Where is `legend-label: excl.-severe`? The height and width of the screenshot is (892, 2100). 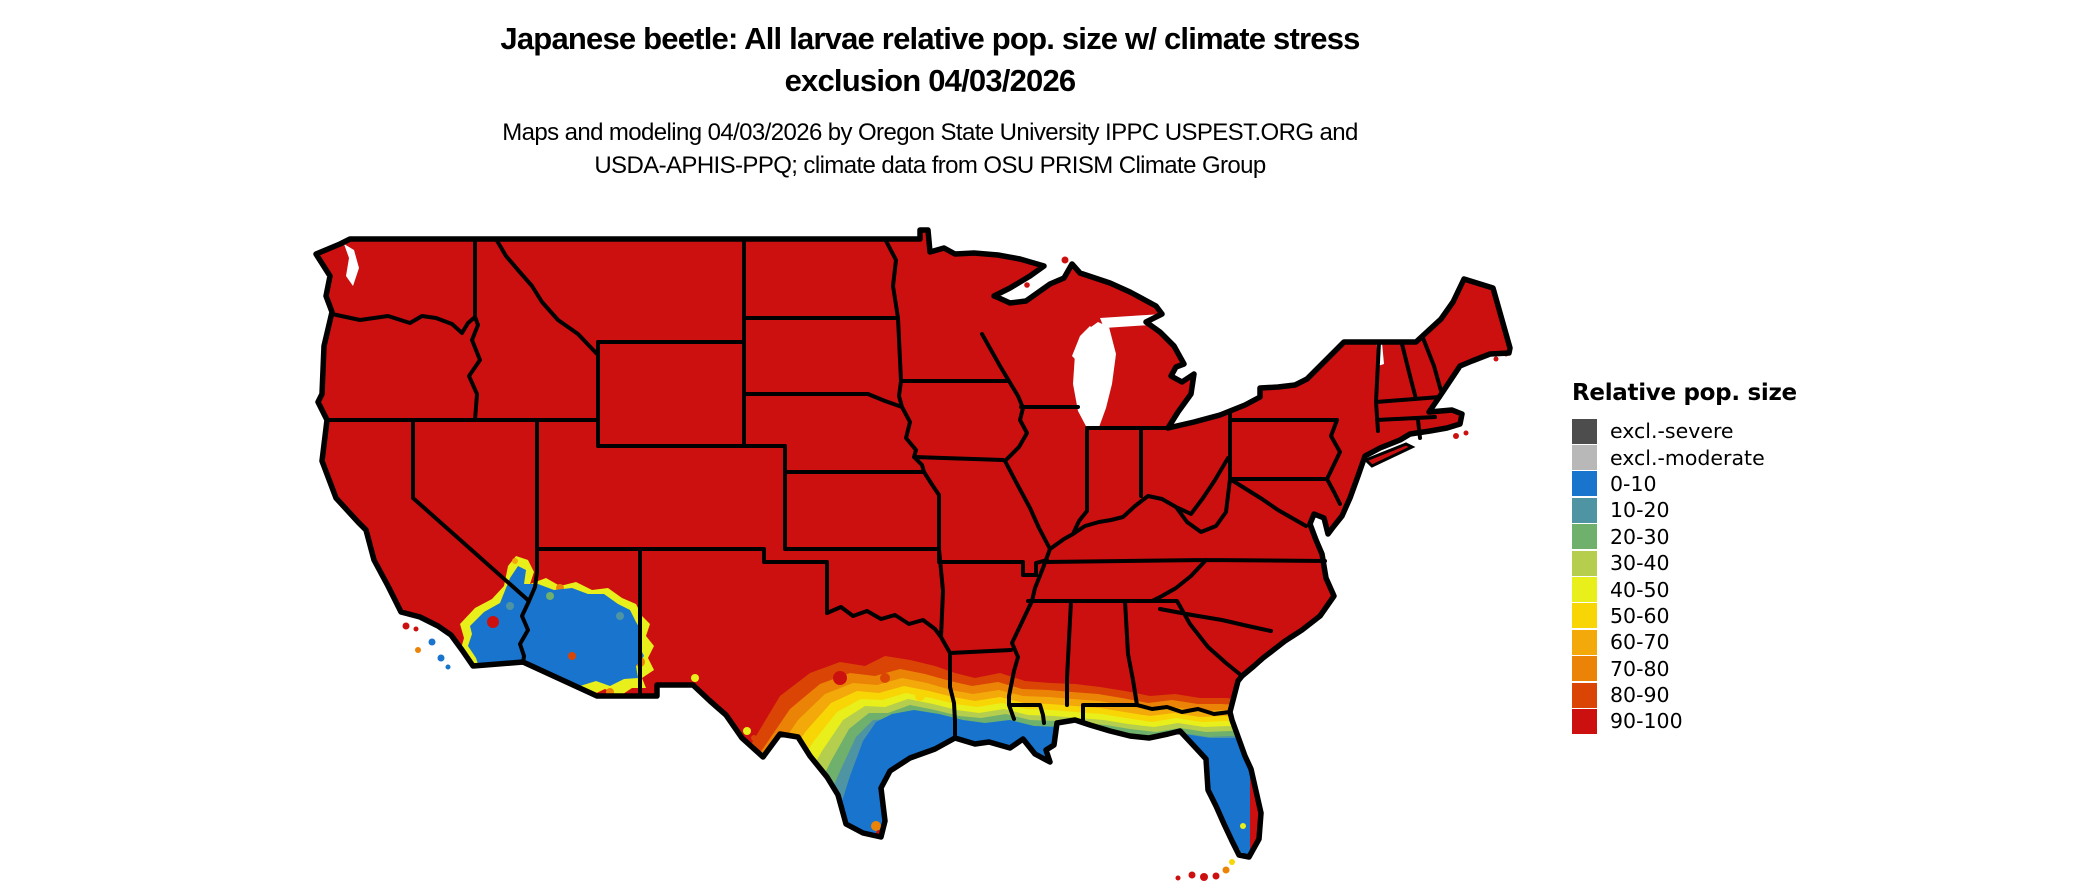 legend-label: excl.-severe is located at coordinates (1672, 431).